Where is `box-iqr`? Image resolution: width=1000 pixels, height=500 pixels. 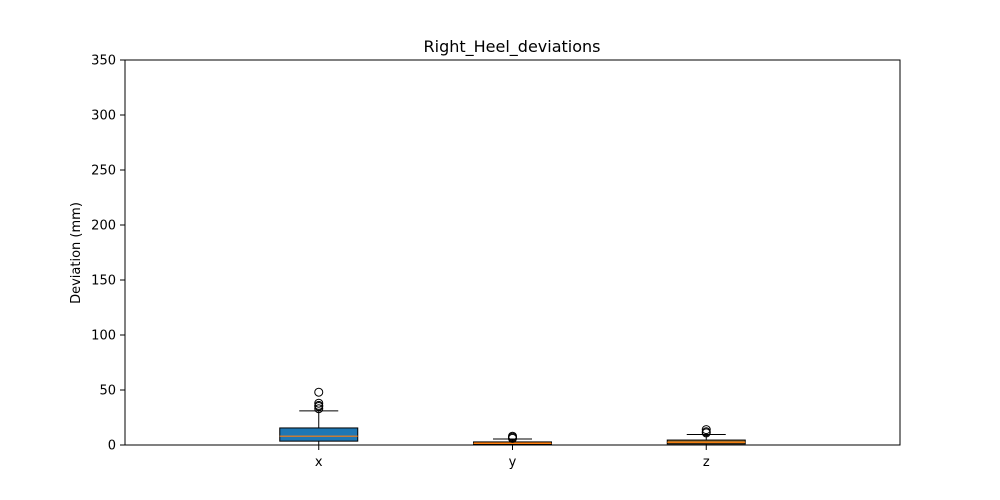
box-iqr is located at coordinates (319, 434).